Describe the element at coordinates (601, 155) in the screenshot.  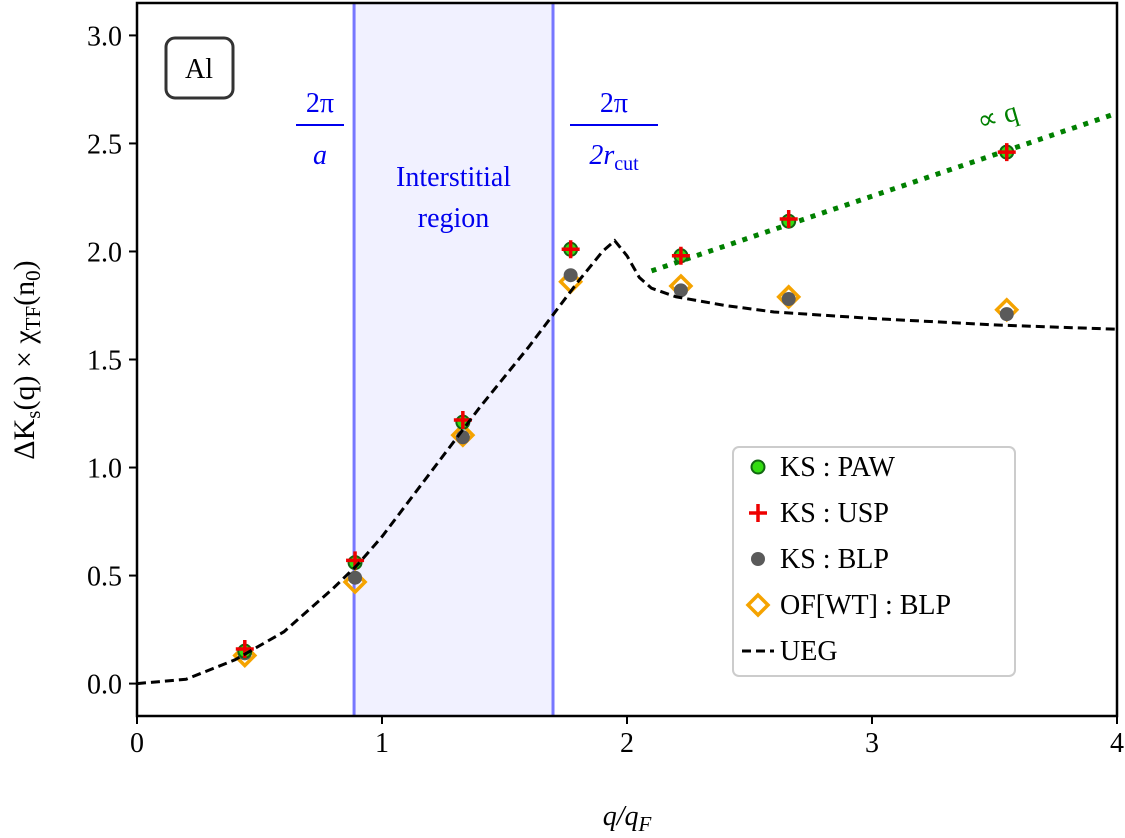
I see `fraction-part: 2r` at that location.